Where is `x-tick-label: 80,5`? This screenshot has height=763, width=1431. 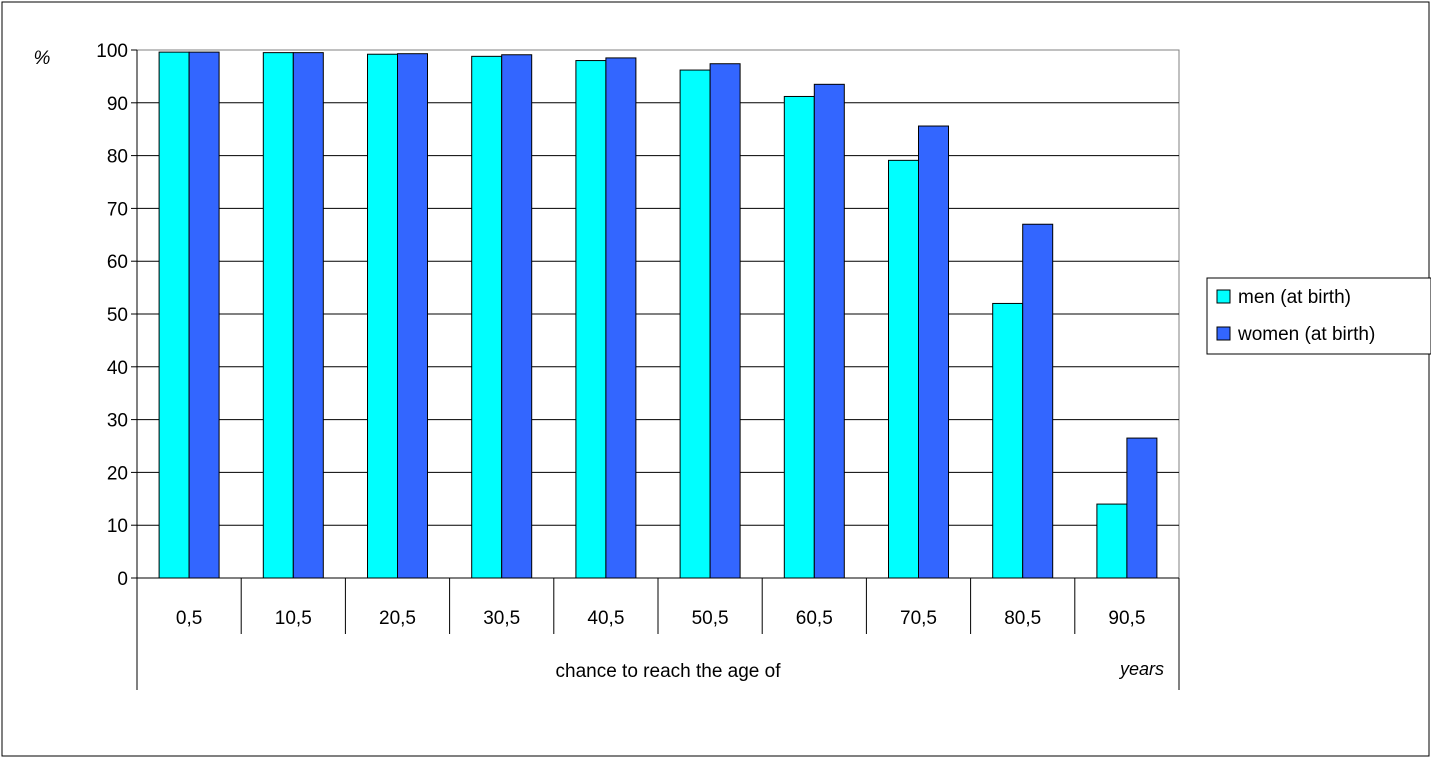 x-tick-label: 80,5 is located at coordinates (1022, 618).